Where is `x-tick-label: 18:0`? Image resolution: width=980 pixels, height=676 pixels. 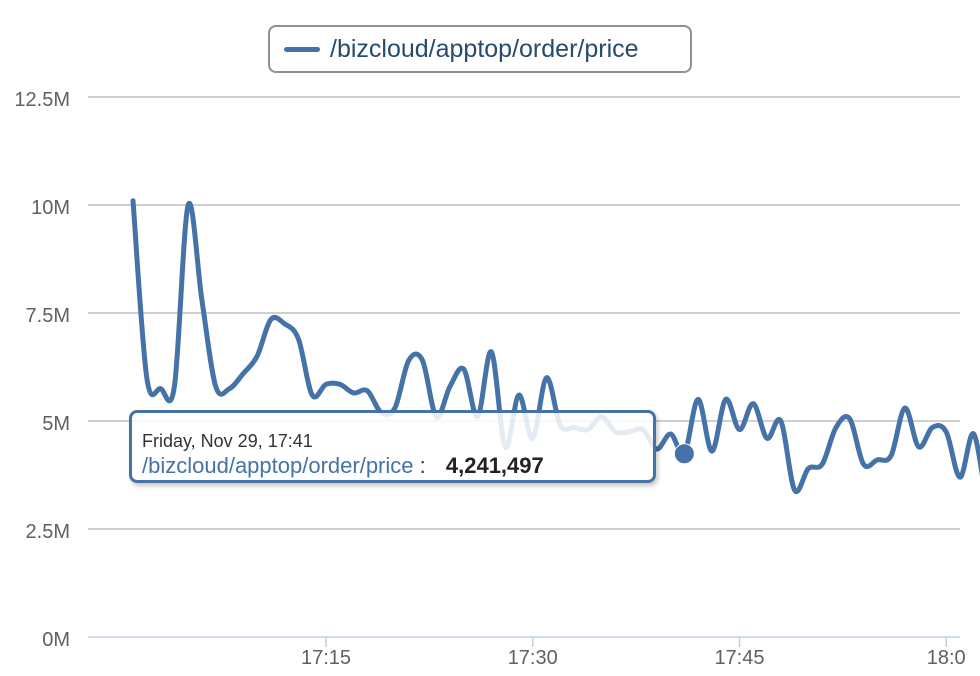 x-tick-label: 18:0 is located at coordinates (946, 658).